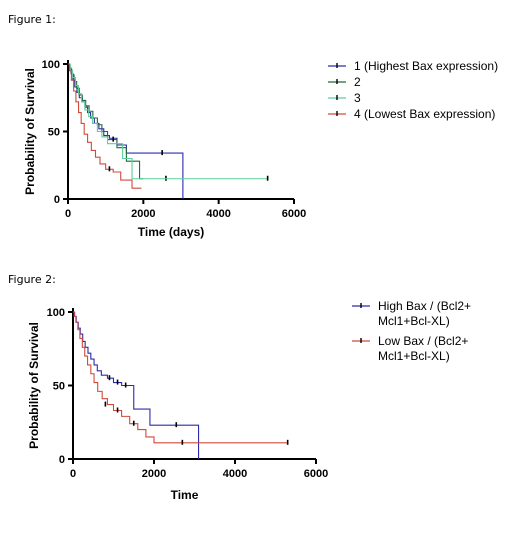 The image size is (520, 533). Describe the element at coordinates (424, 306) in the screenshot. I see `legend-label-1: High Bax / (Bcl2+` at that location.